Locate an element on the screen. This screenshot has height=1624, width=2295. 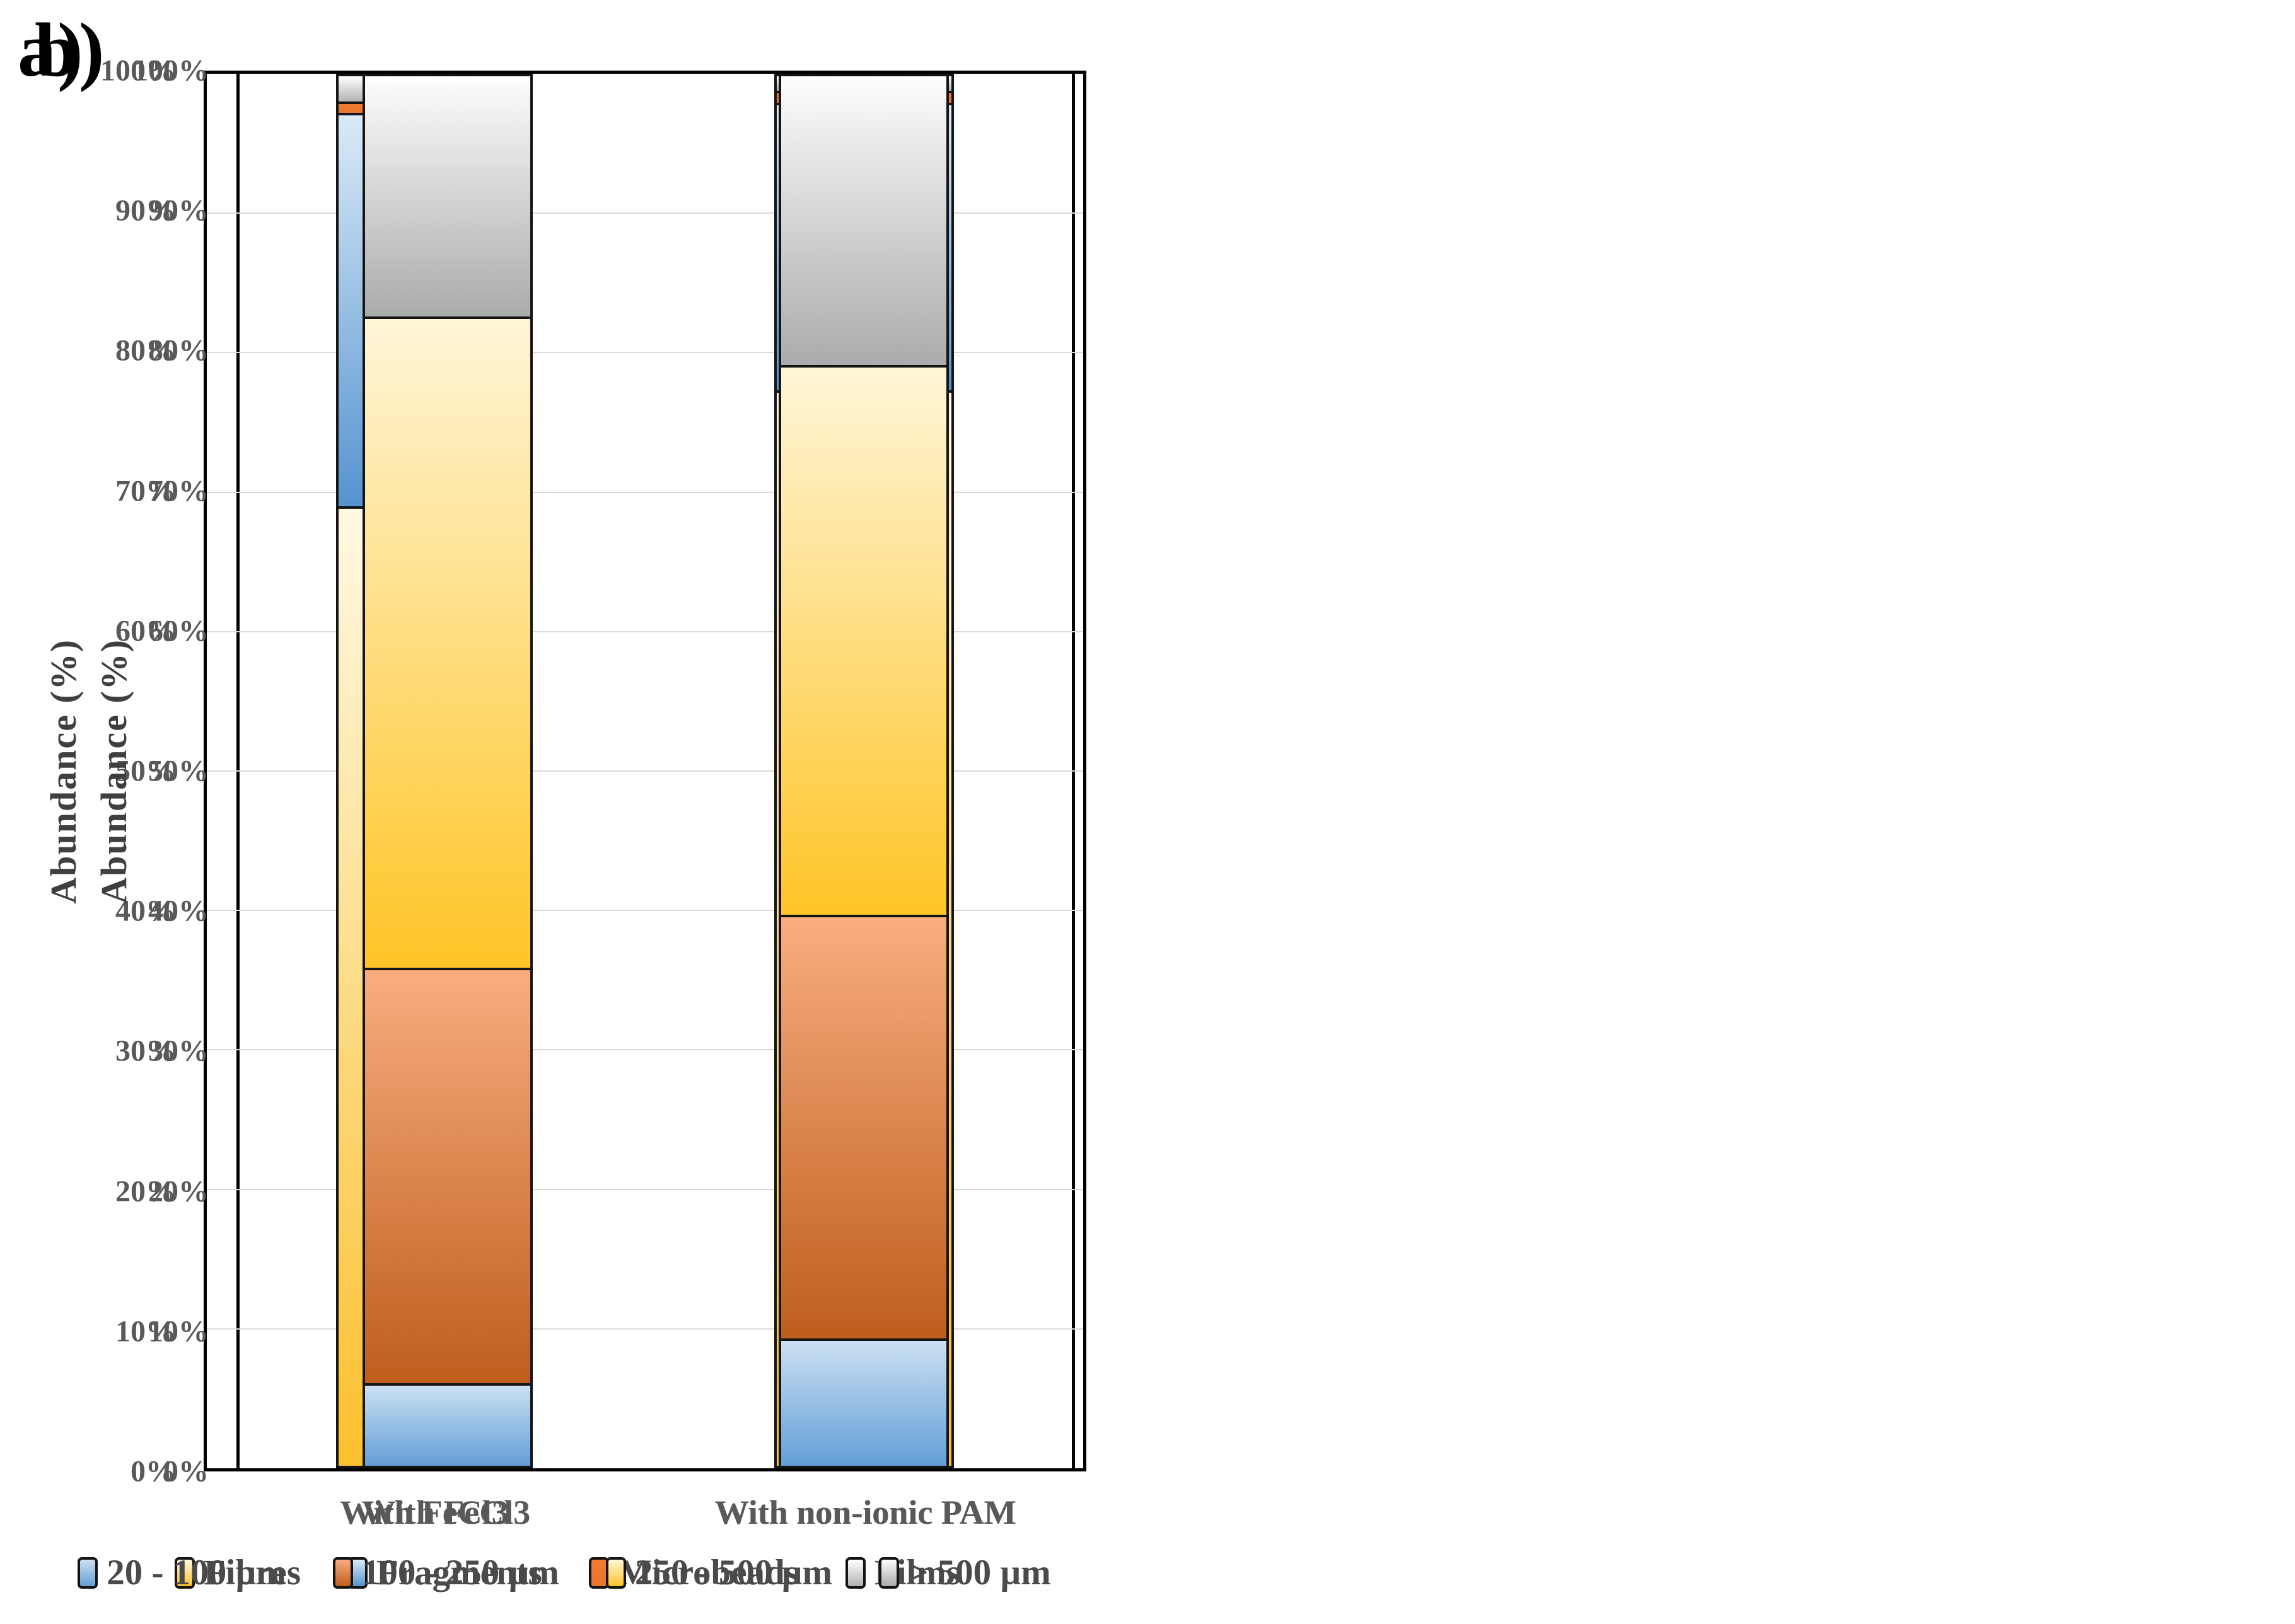
legend-item-250-500-m: 250 - 500 µm is located at coordinates (718, 1573).